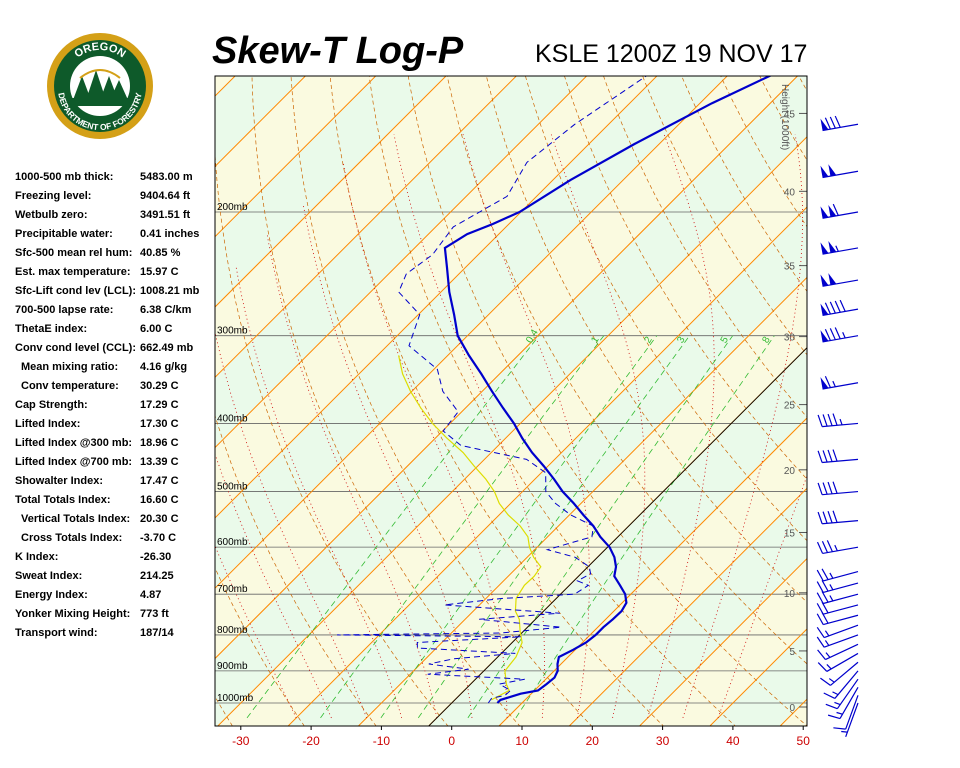  I want to click on station-time-label: KSLE 1200Z 19 NOV 17, so click(671, 54).